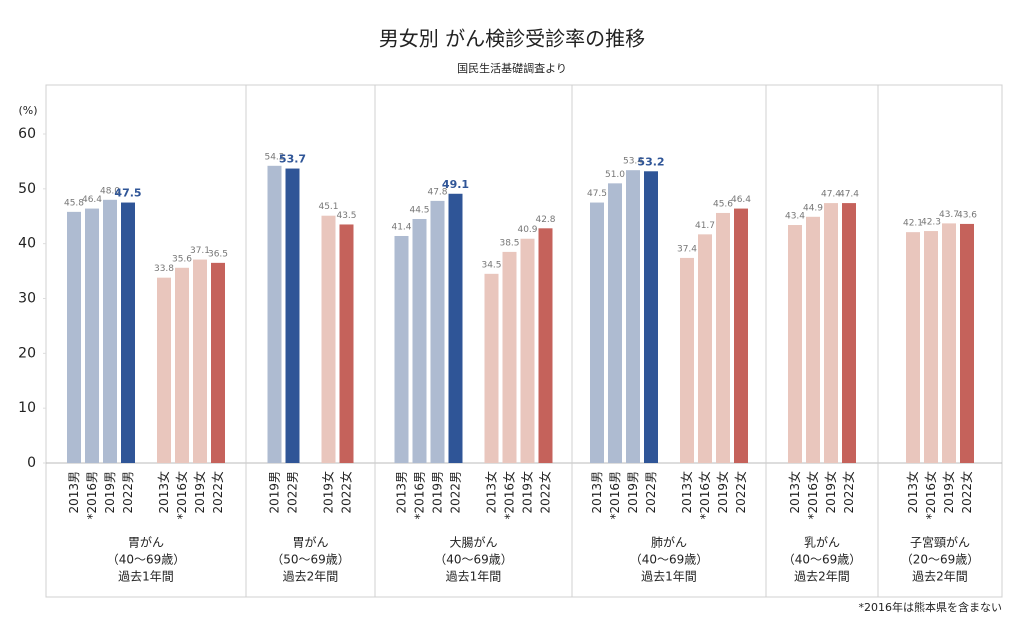  Describe the element at coordinates (27, 134) in the screenshot. I see `y-tick-label: 60` at that location.